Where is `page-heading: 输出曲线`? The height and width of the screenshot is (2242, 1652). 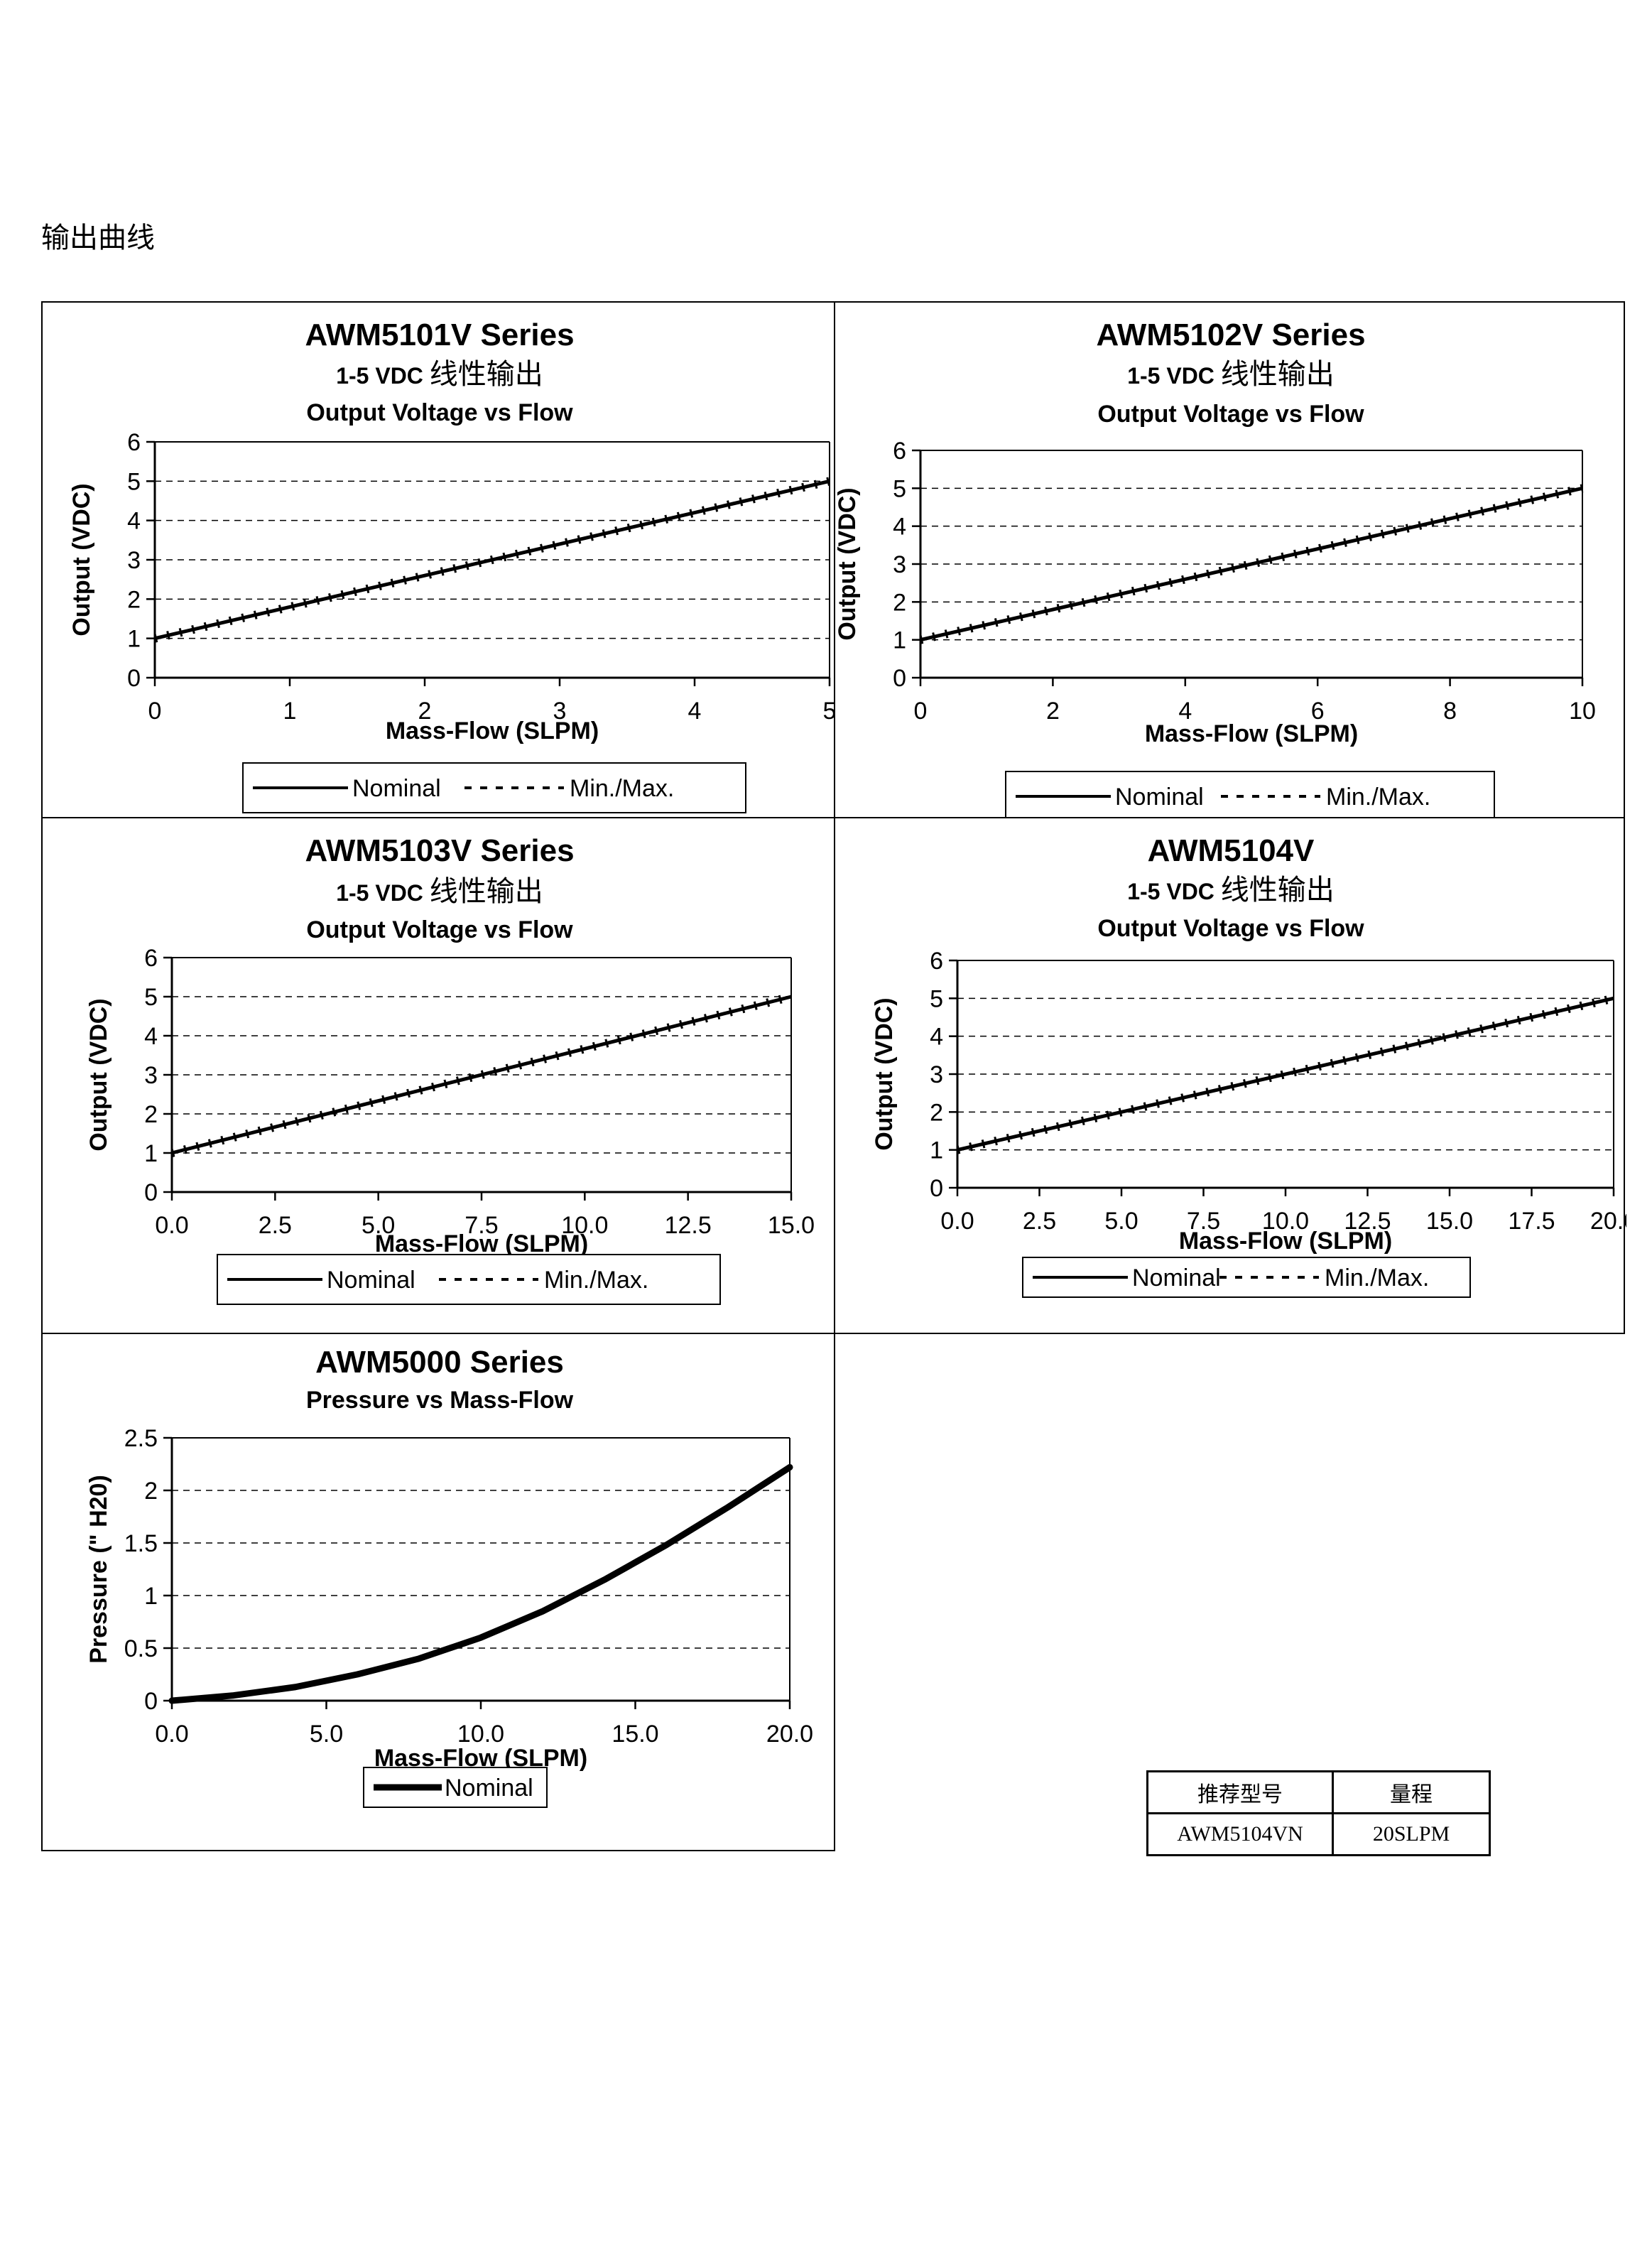
page-heading: 输出曲线 is located at coordinates (98, 238).